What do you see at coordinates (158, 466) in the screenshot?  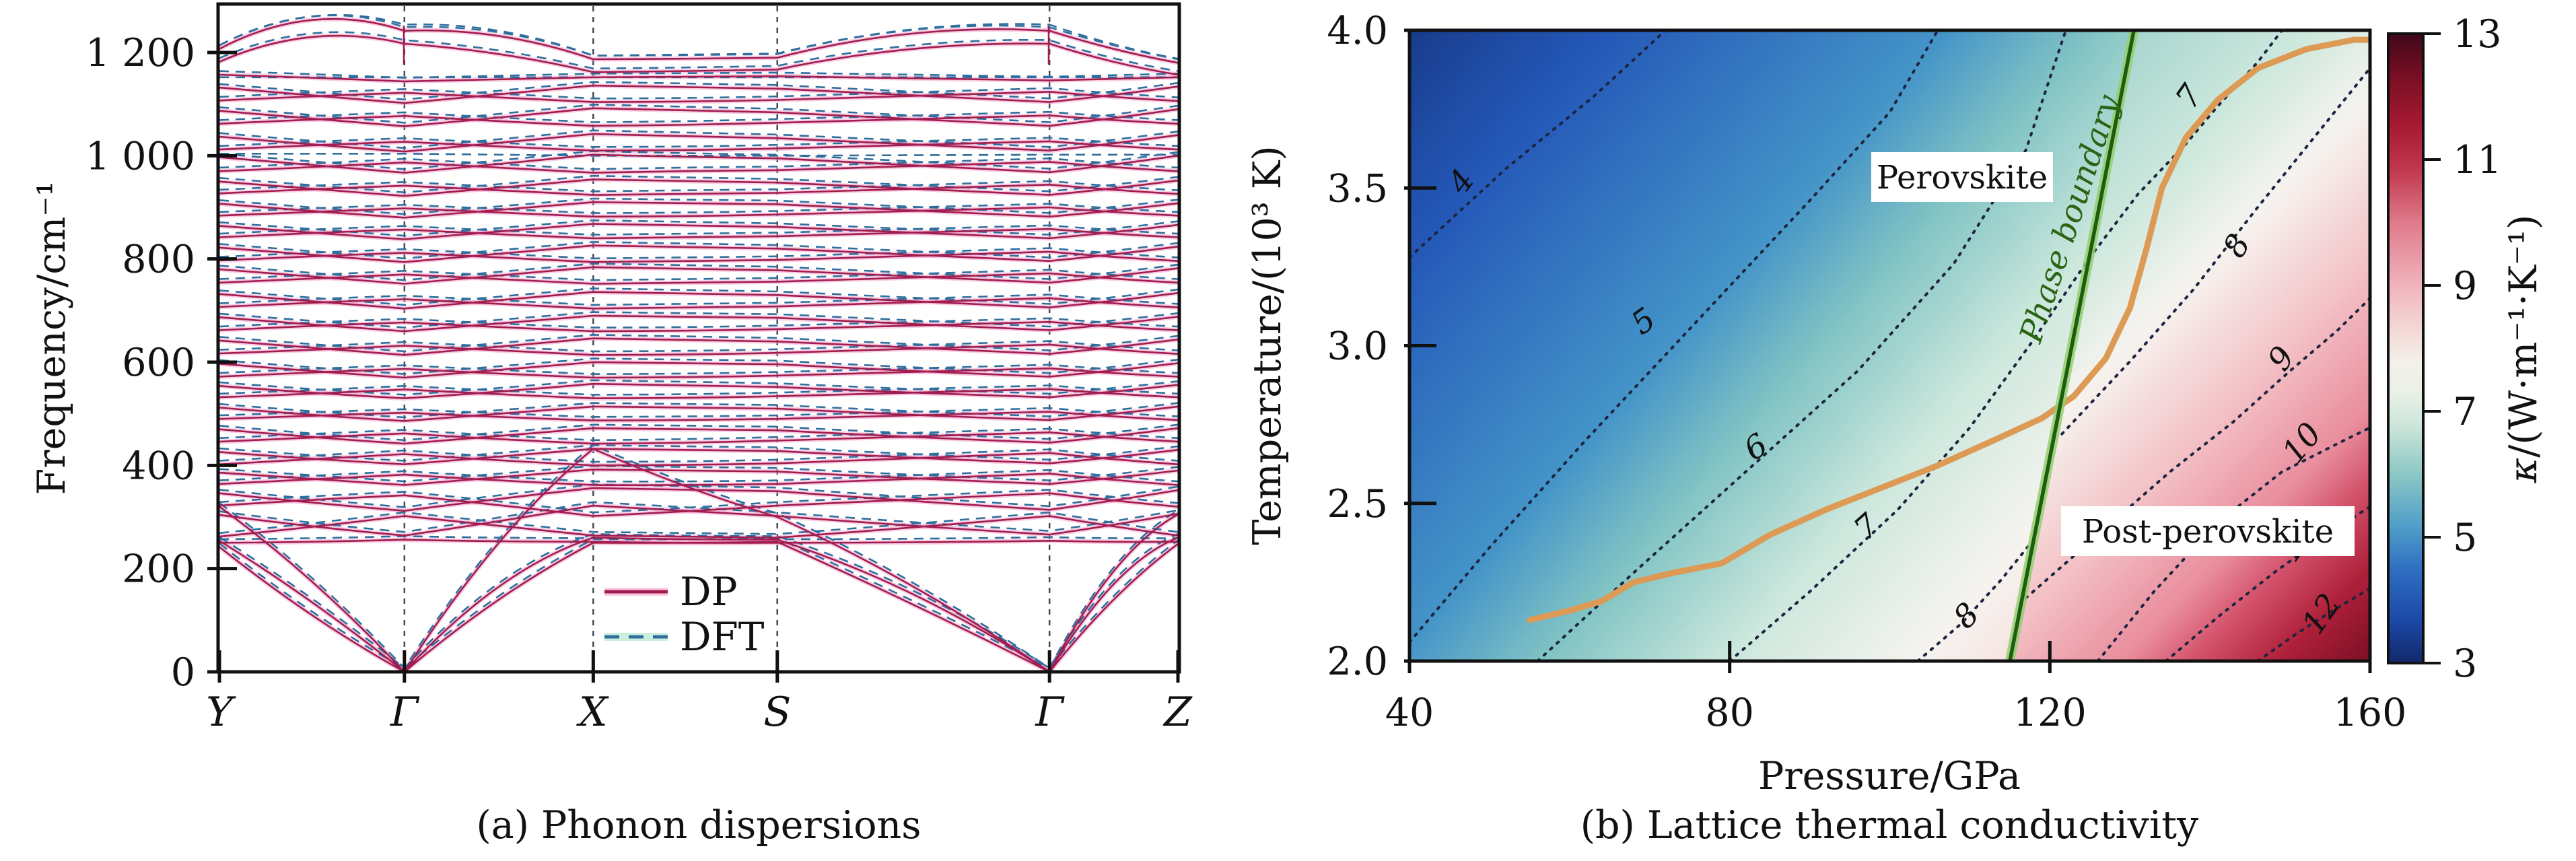 I see `ytick-label: 400` at bounding box center [158, 466].